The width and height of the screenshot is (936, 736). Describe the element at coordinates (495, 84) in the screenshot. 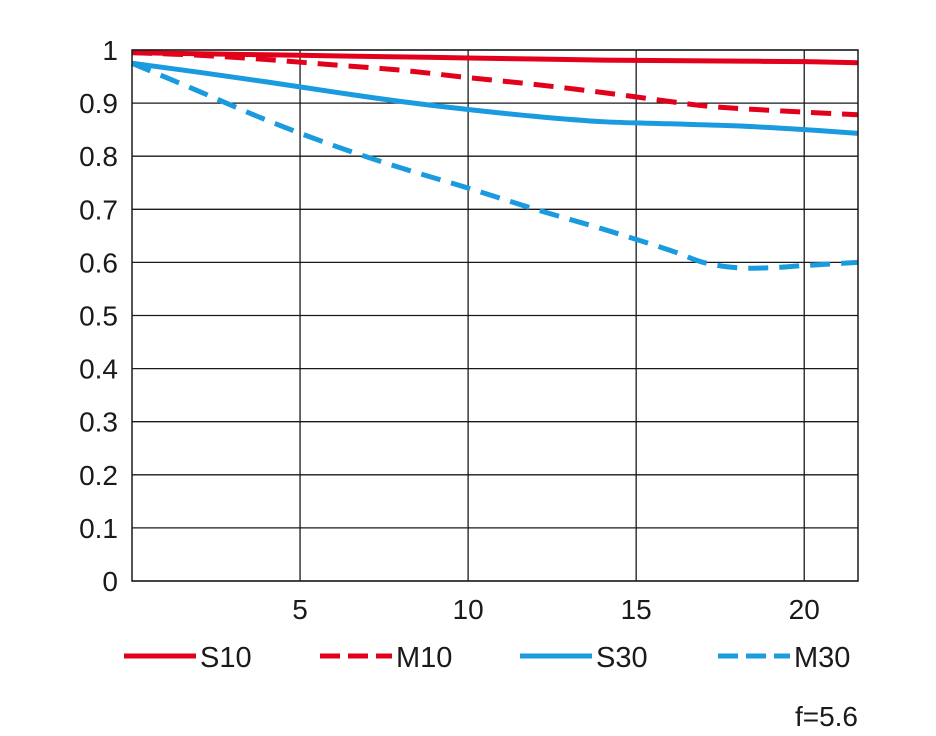

I see `series-line-m10` at that location.